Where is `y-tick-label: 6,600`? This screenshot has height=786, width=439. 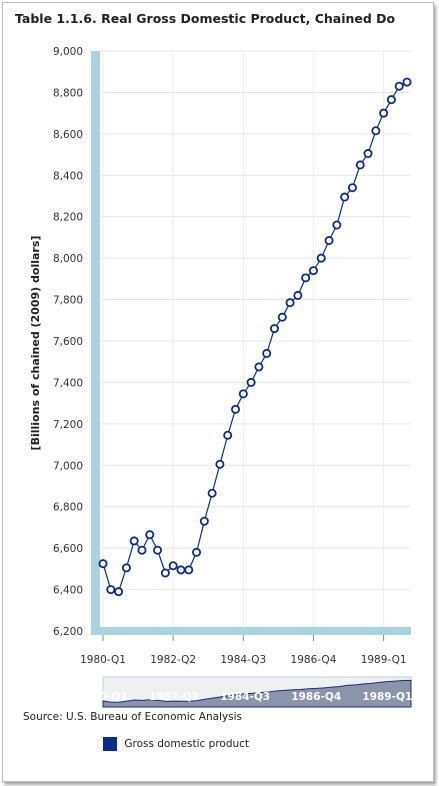 y-tick-label: 6,600 is located at coordinates (68, 549).